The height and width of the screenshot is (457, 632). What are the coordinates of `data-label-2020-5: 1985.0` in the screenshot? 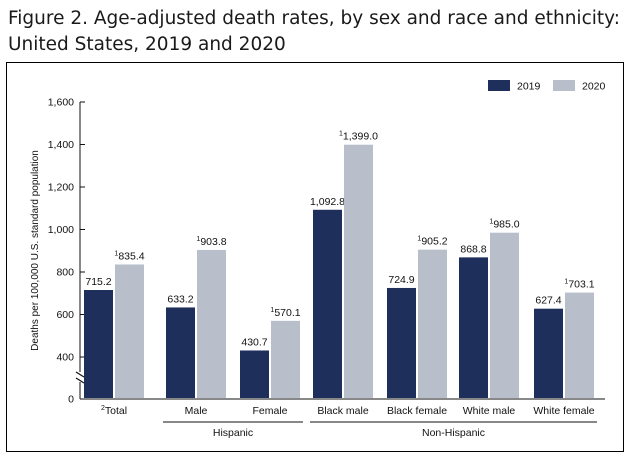 It's located at (504, 225).